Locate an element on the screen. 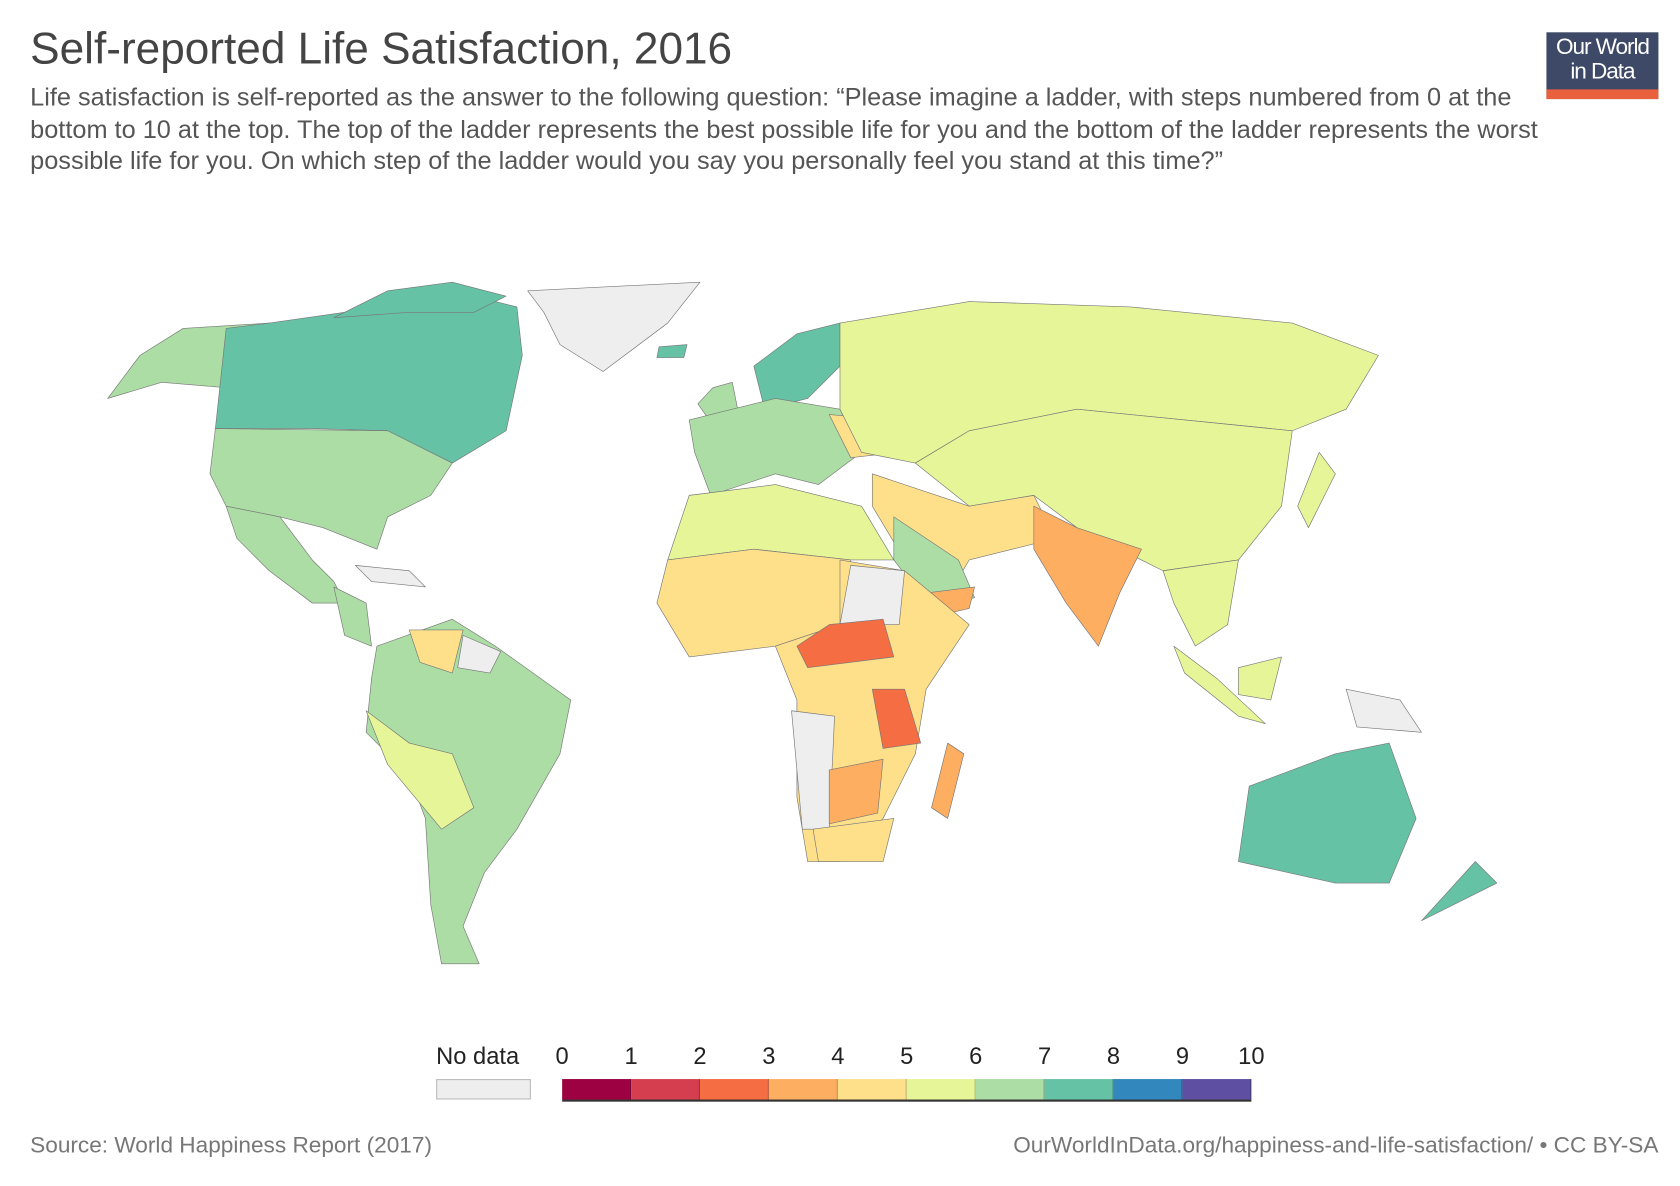  region-zambia-zimbabwe is located at coordinates (856, 791).